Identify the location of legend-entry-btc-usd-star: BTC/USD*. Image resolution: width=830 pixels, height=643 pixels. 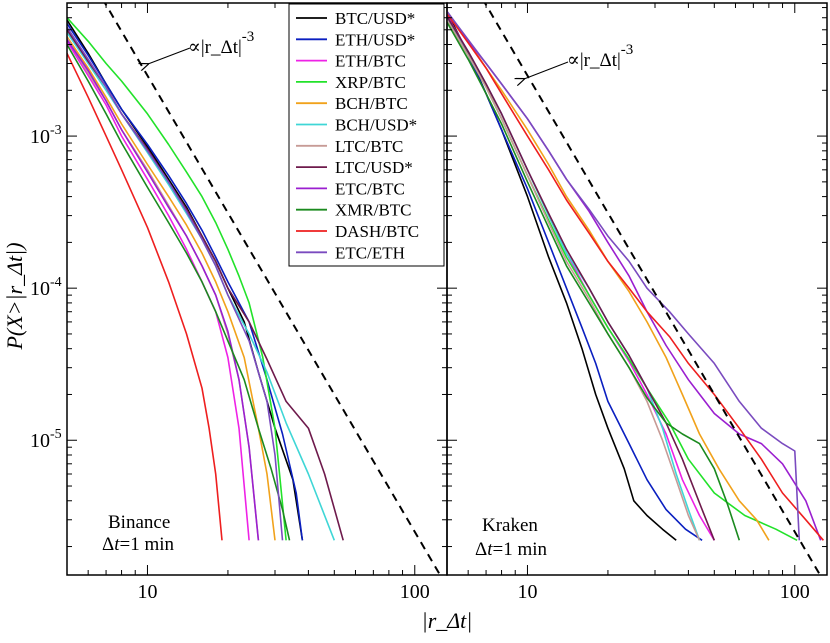
(355, 18).